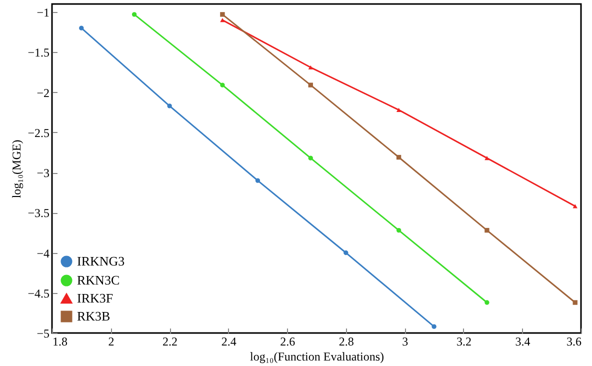  I want to click on x-tick-label: 2.8, so click(346, 341).